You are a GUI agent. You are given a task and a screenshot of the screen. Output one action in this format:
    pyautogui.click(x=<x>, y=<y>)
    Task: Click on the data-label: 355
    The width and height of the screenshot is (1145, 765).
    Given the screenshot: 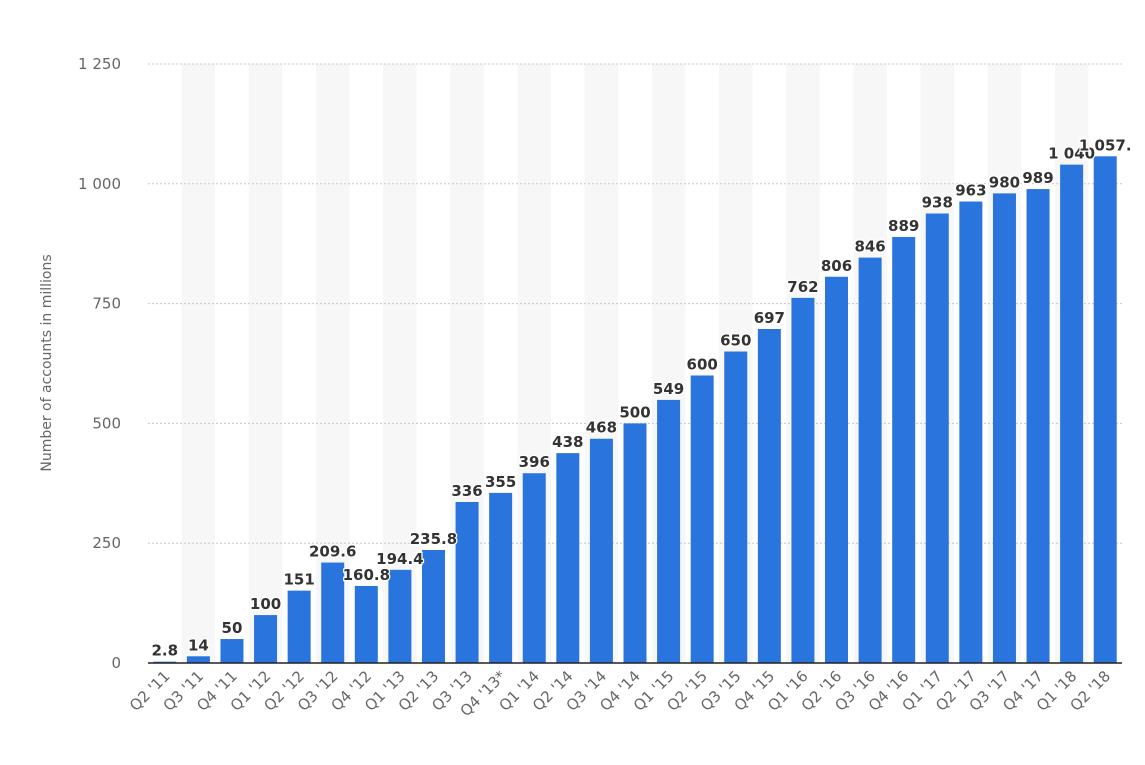 What is the action you would take?
    pyautogui.click(x=500, y=482)
    